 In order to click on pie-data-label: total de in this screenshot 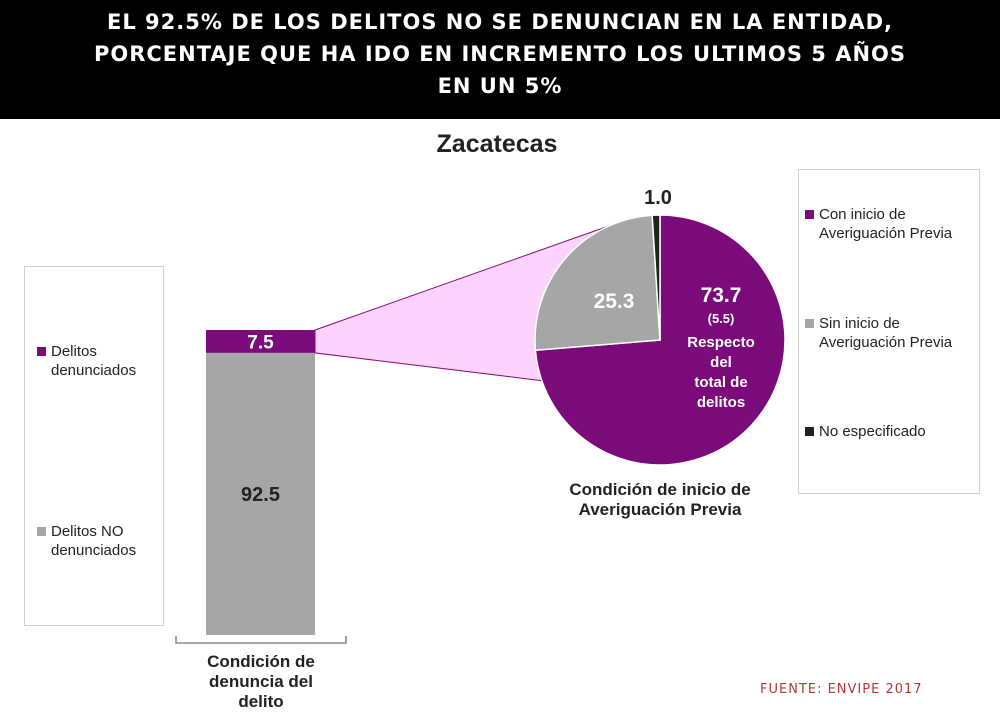, I will do `click(720, 382)`.